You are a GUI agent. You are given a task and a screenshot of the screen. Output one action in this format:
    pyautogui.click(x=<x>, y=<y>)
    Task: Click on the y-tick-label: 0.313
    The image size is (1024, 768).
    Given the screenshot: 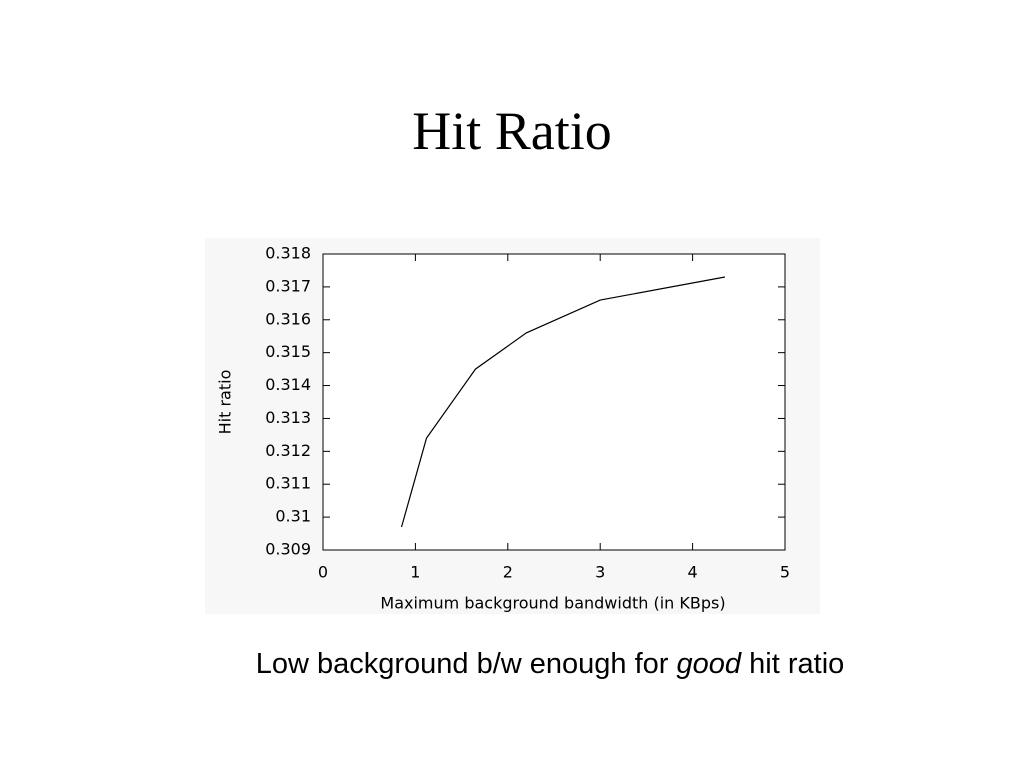 What is the action you would take?
    pyautogui.click(x=288, y=417)
    